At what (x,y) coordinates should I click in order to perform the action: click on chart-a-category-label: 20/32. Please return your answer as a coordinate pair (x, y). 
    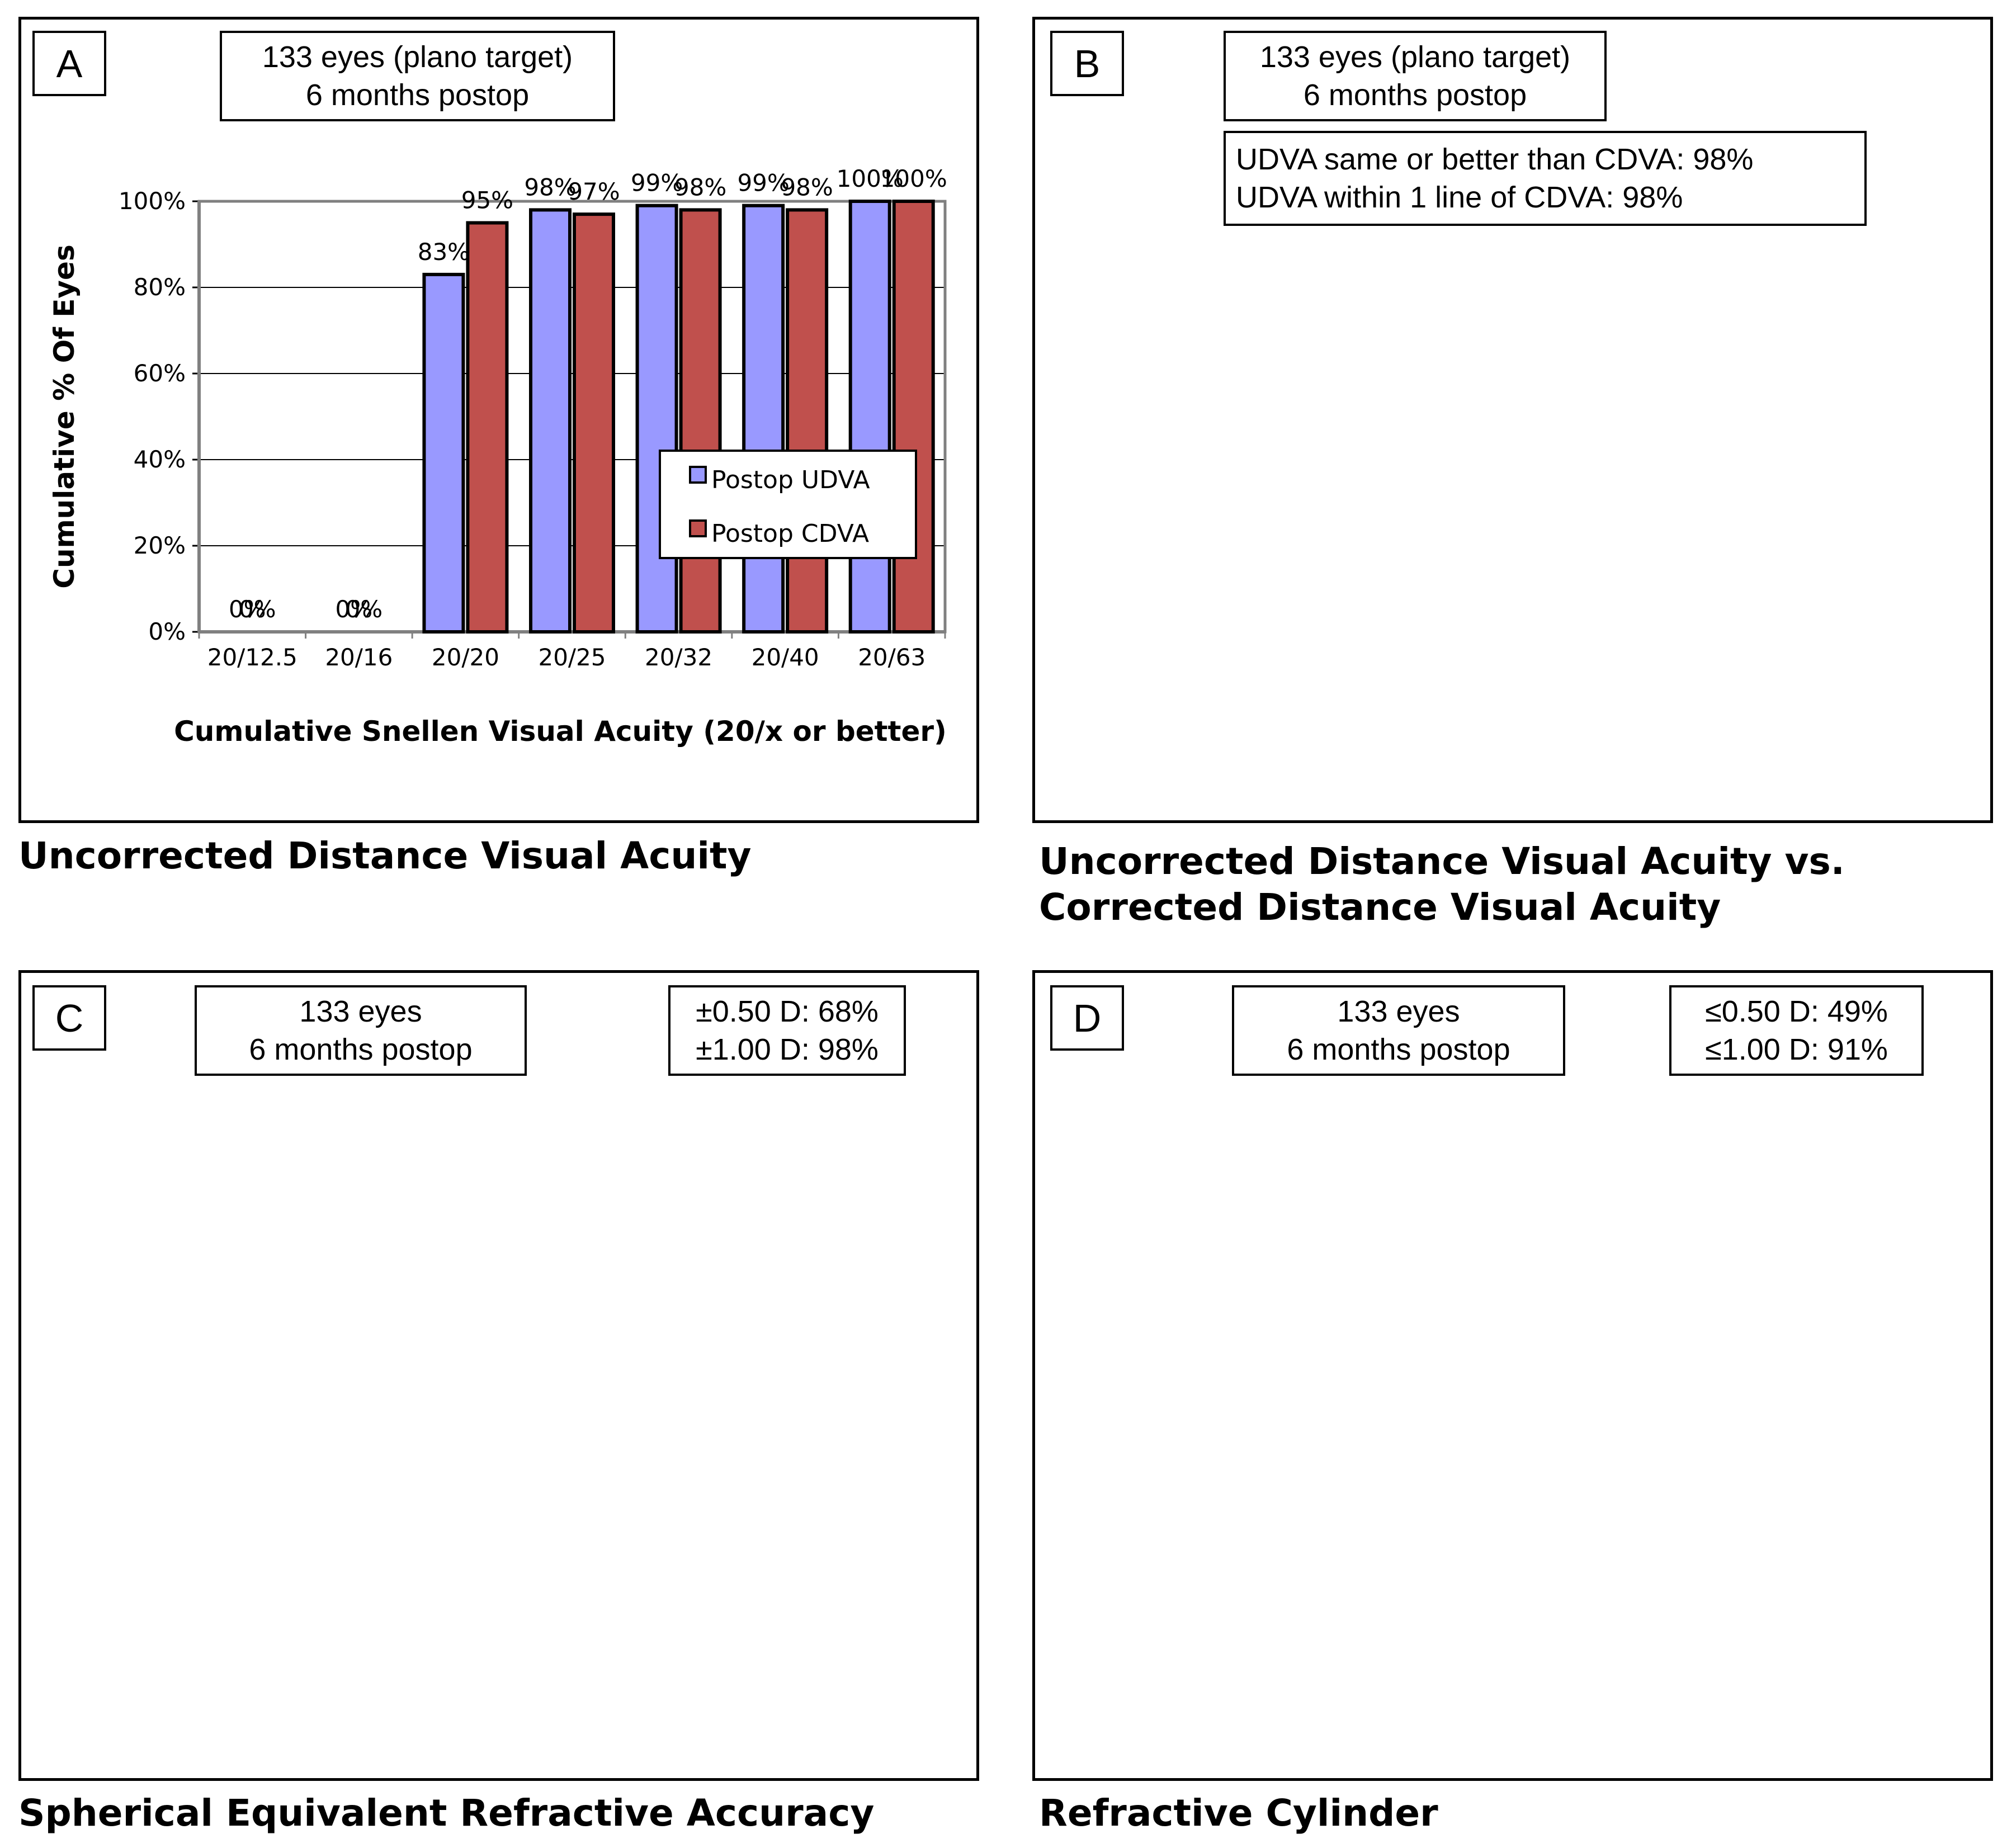
    Looking at the image, I should click on (678, 658).